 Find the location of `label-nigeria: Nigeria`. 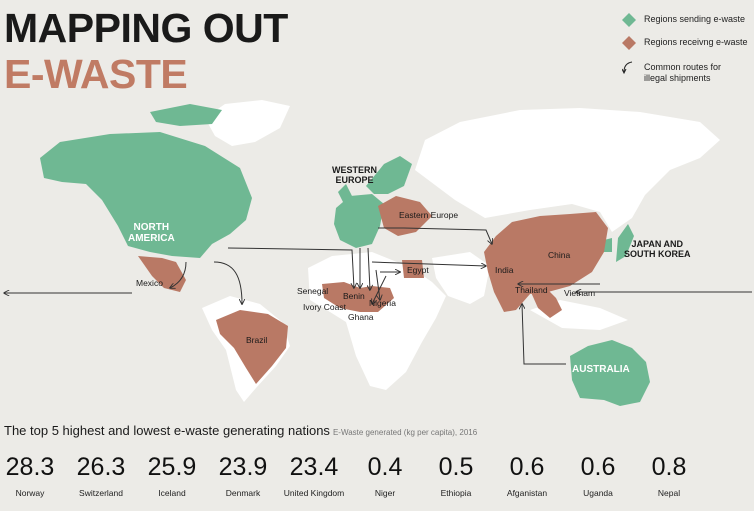

label-nigeria: Nigeria is located at coordinates (382, 303).